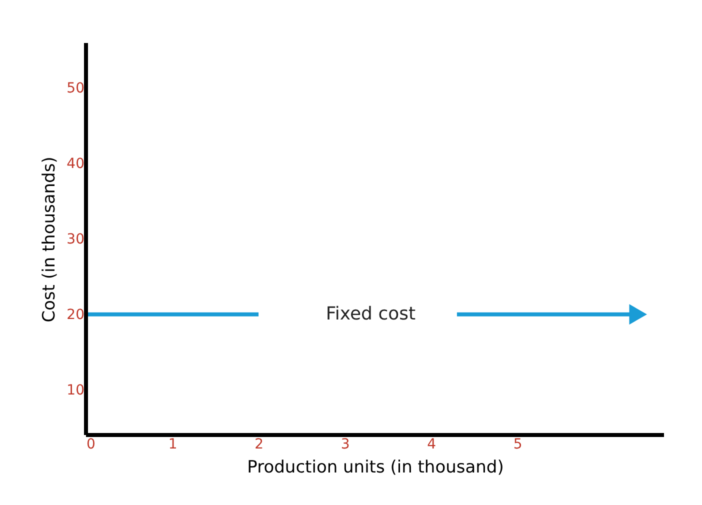 This screenshot has width=702, height=505. What do you see at coordinates (173, 444) in the screenshot?
I see `x-tick-label: 1` at bounding box center [173, 444].